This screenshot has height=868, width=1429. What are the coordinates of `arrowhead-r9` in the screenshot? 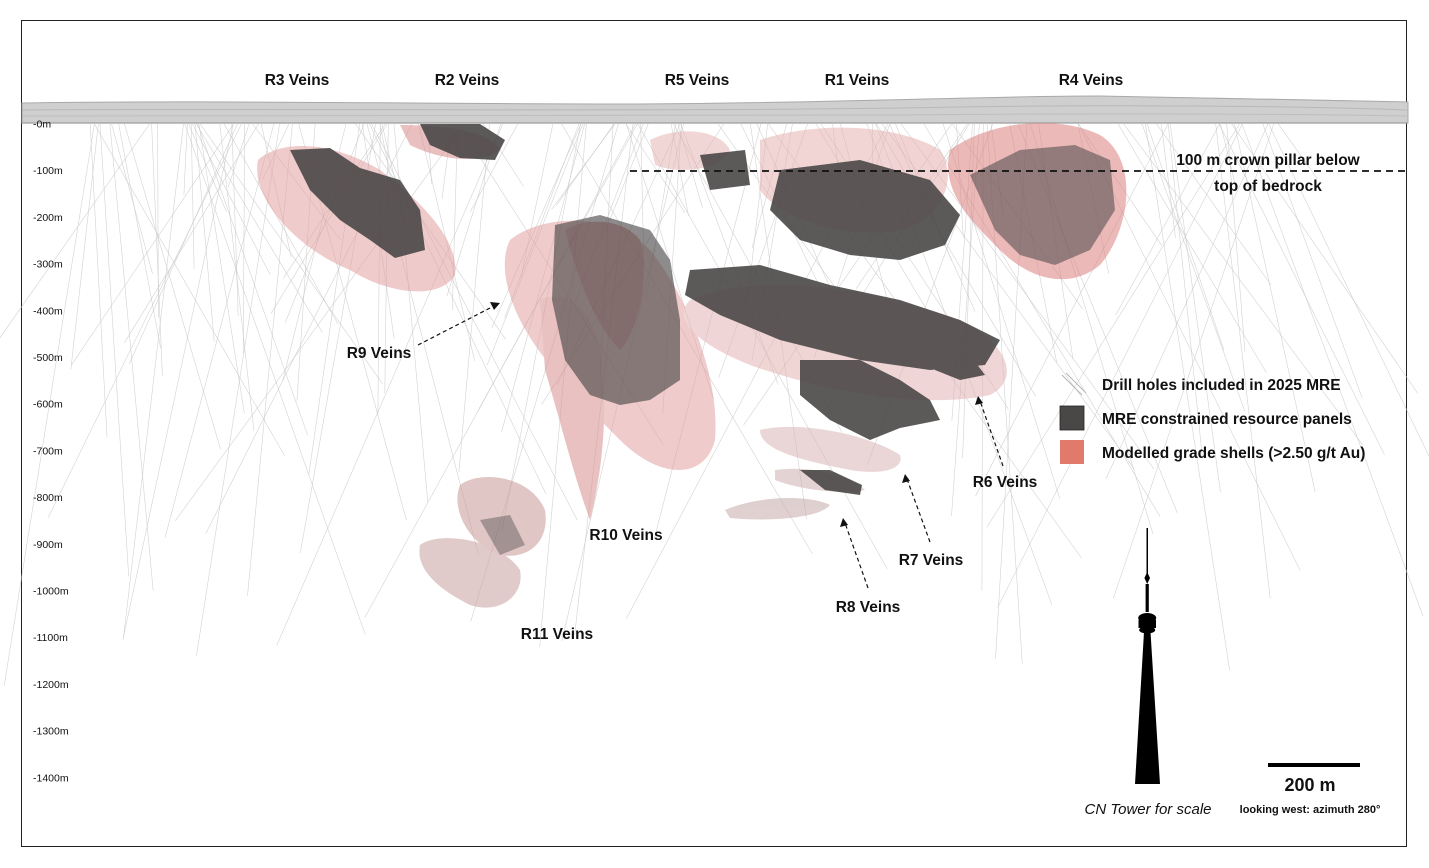 It's located at (495, 306).